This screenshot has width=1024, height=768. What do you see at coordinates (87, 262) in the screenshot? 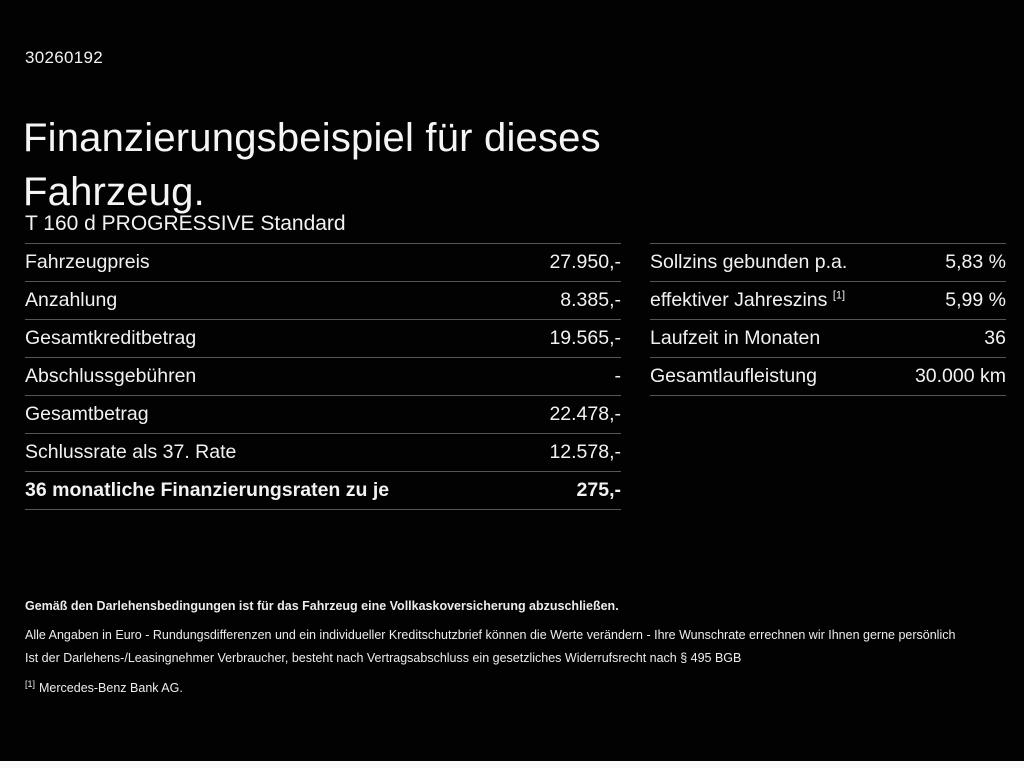
I see `row-label: Fahrzeugpreis` at bounding box center [87, 262].